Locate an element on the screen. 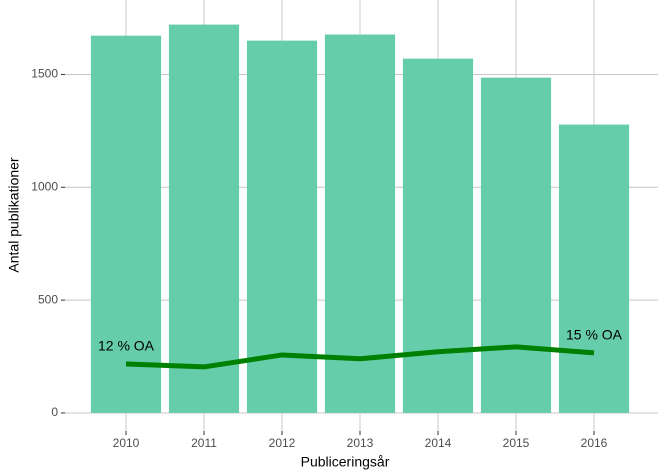  x-tick-label: 2010 is located at coordinates (126, 443).